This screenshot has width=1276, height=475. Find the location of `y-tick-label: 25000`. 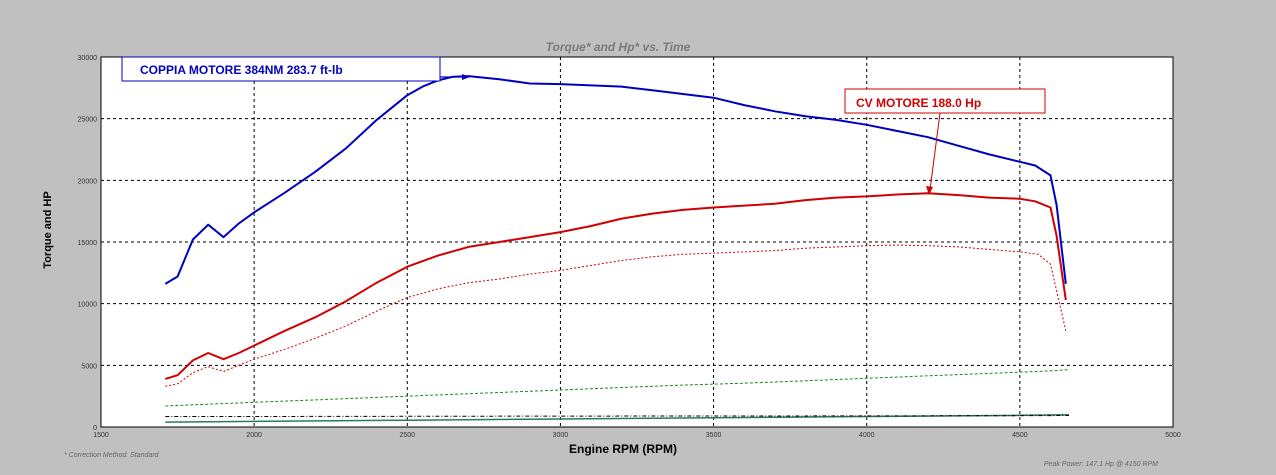

y-tick-label: 25000 is located at coordinates (88, 120).